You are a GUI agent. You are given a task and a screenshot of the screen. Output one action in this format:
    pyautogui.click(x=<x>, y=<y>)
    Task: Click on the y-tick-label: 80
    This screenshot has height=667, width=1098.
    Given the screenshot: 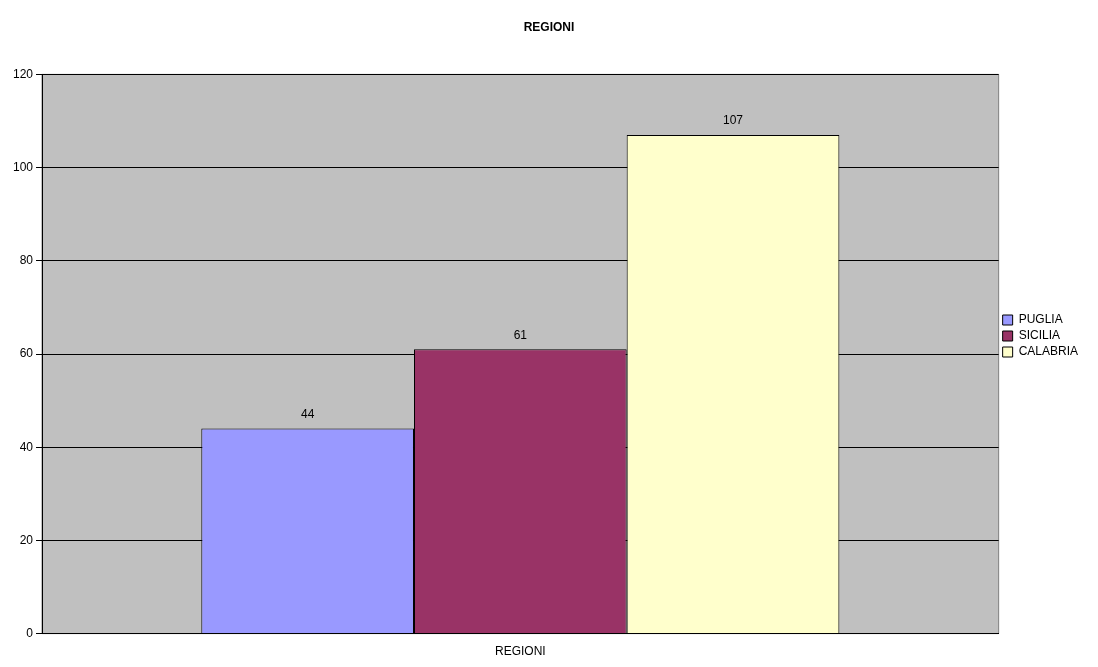 What is the action you would take?
    pyautogui.click(x=26, y=260)
    